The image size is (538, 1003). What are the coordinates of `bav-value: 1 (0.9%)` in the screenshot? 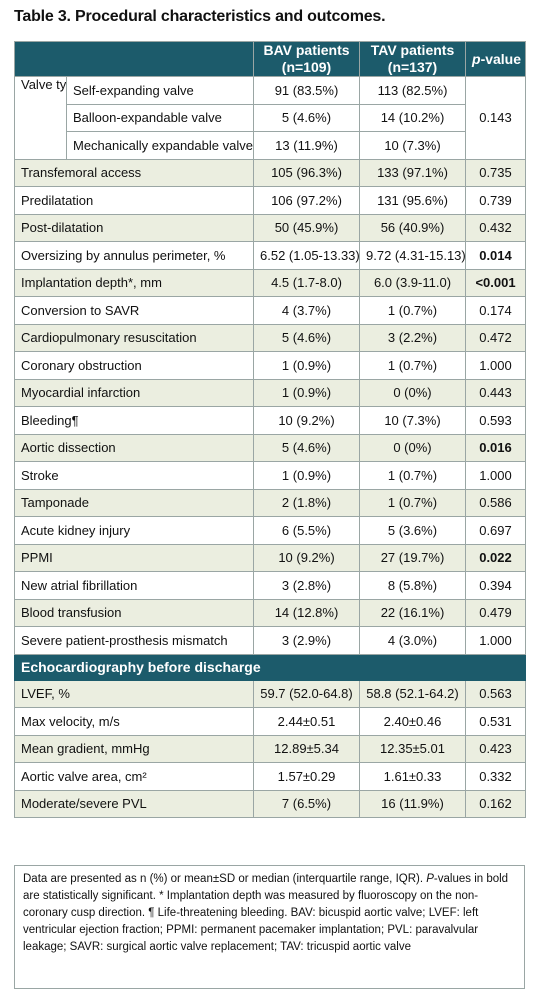 It's located at (306, 475).